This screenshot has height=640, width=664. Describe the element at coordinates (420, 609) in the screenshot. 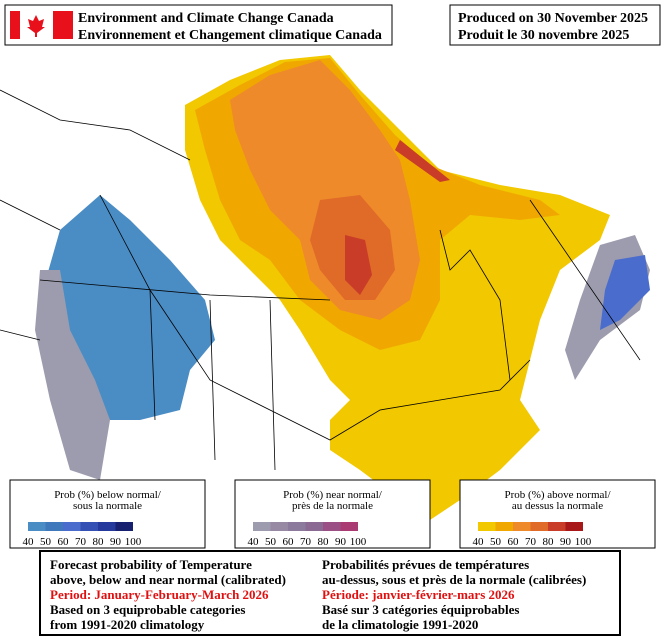

I see `footer-line: Basé sur 3 catégories équiprobables` at that location.